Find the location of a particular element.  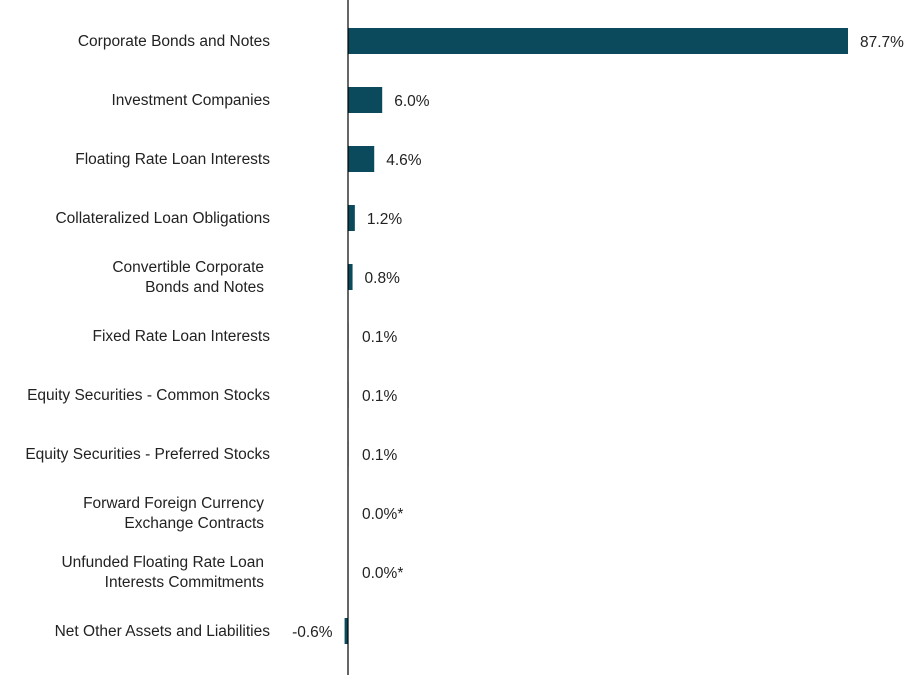

category-label-7: Equity Securities - Preferred Stocks is located at coordinates (147, 454).